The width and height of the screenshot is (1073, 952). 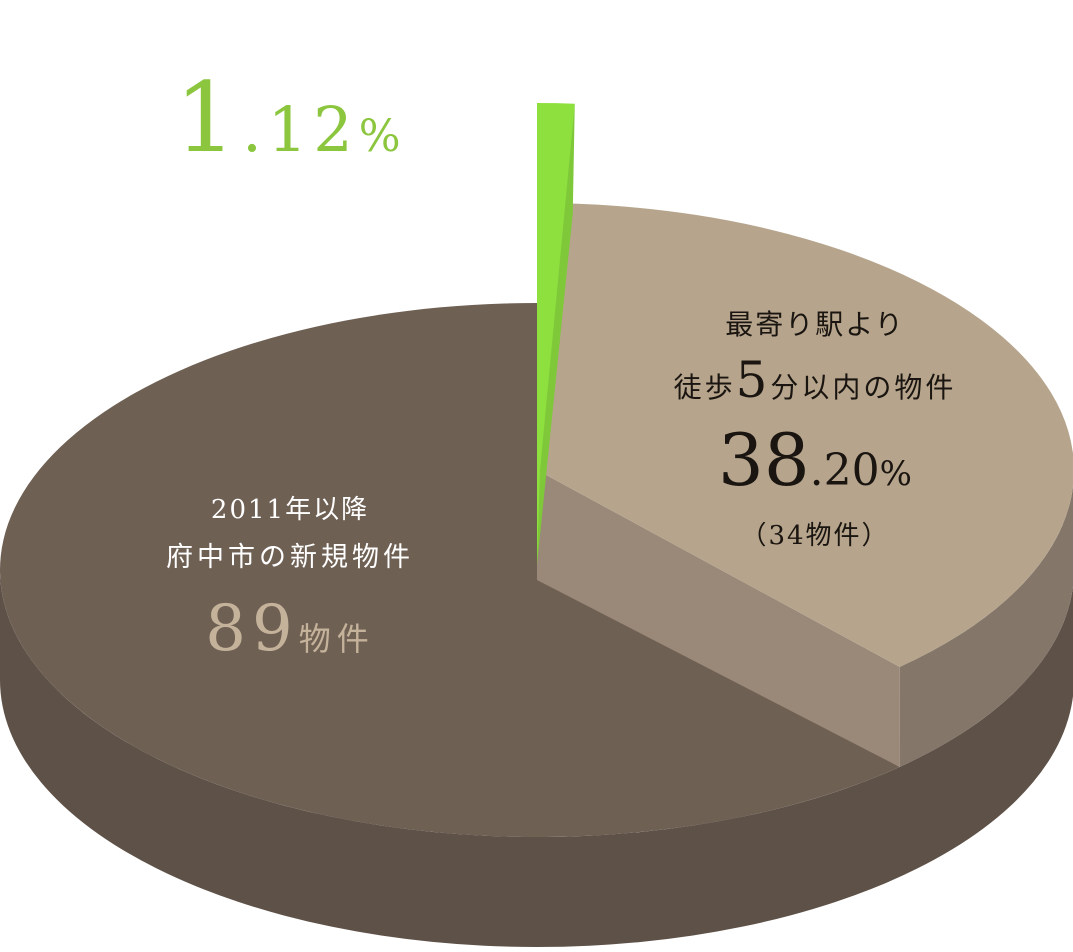 I want to click on tan-slice-count: （34物件）, so click(x=815, y=536).